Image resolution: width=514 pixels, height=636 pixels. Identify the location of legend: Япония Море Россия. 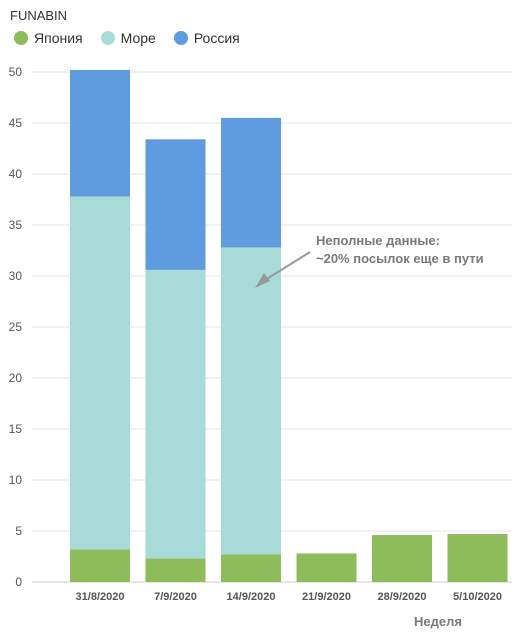
(136, 38).